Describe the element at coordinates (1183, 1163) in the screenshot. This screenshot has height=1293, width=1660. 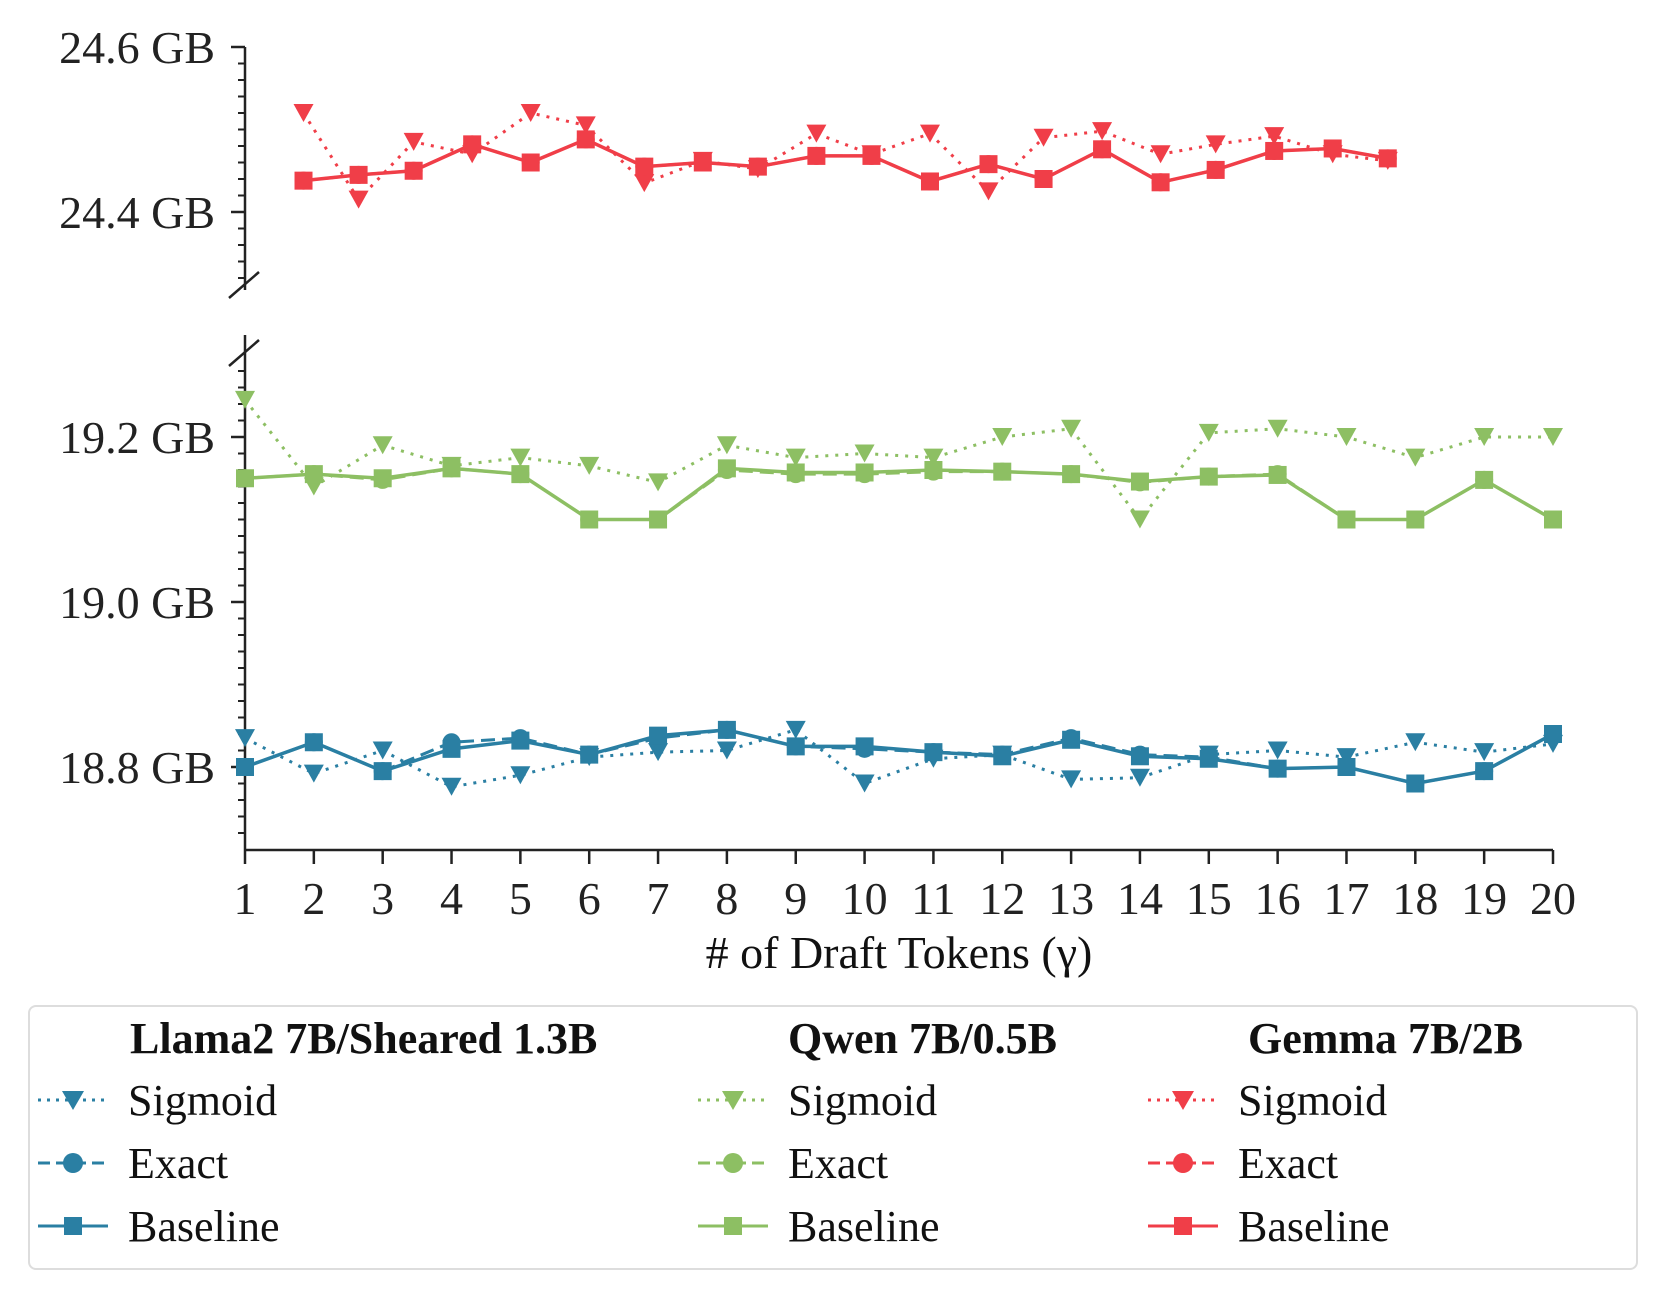
I see `legend-swatch-gemma-exact` at that location.